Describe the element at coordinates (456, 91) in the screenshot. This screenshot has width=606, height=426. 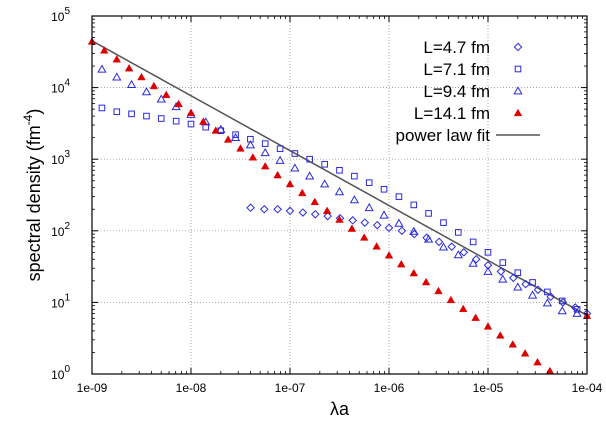
I see `legend-label: L=9.4 fm` at that location.